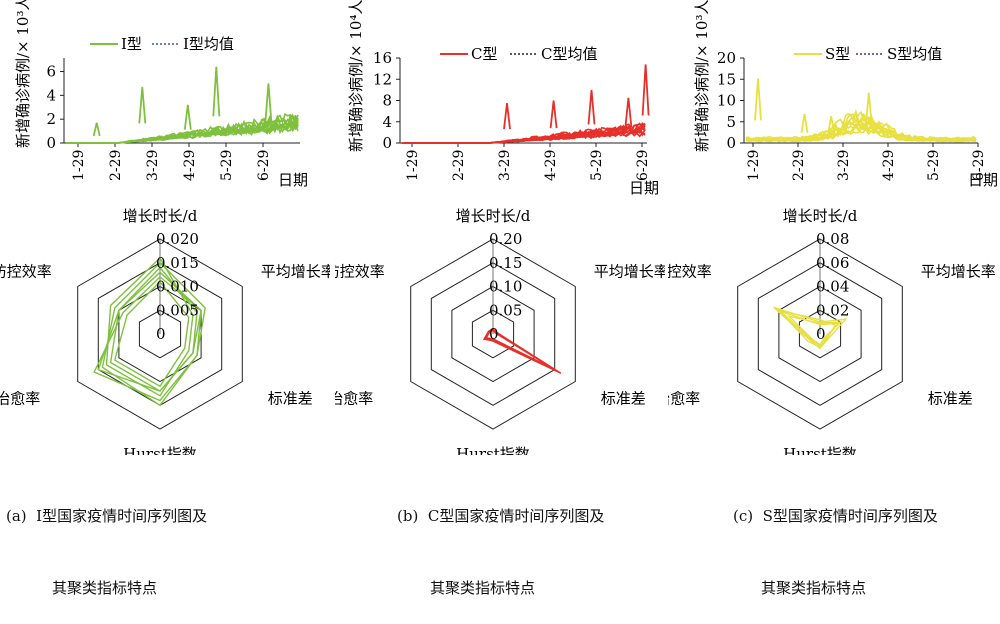 This screenshot has height=624, width=1000. I want to click on caption-c-line2: 其聚类指标特点, so click(814, 588).